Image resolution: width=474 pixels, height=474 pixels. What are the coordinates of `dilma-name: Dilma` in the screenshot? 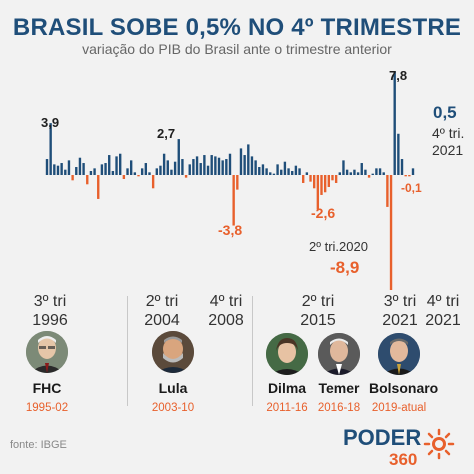 It's located at (287, 388).